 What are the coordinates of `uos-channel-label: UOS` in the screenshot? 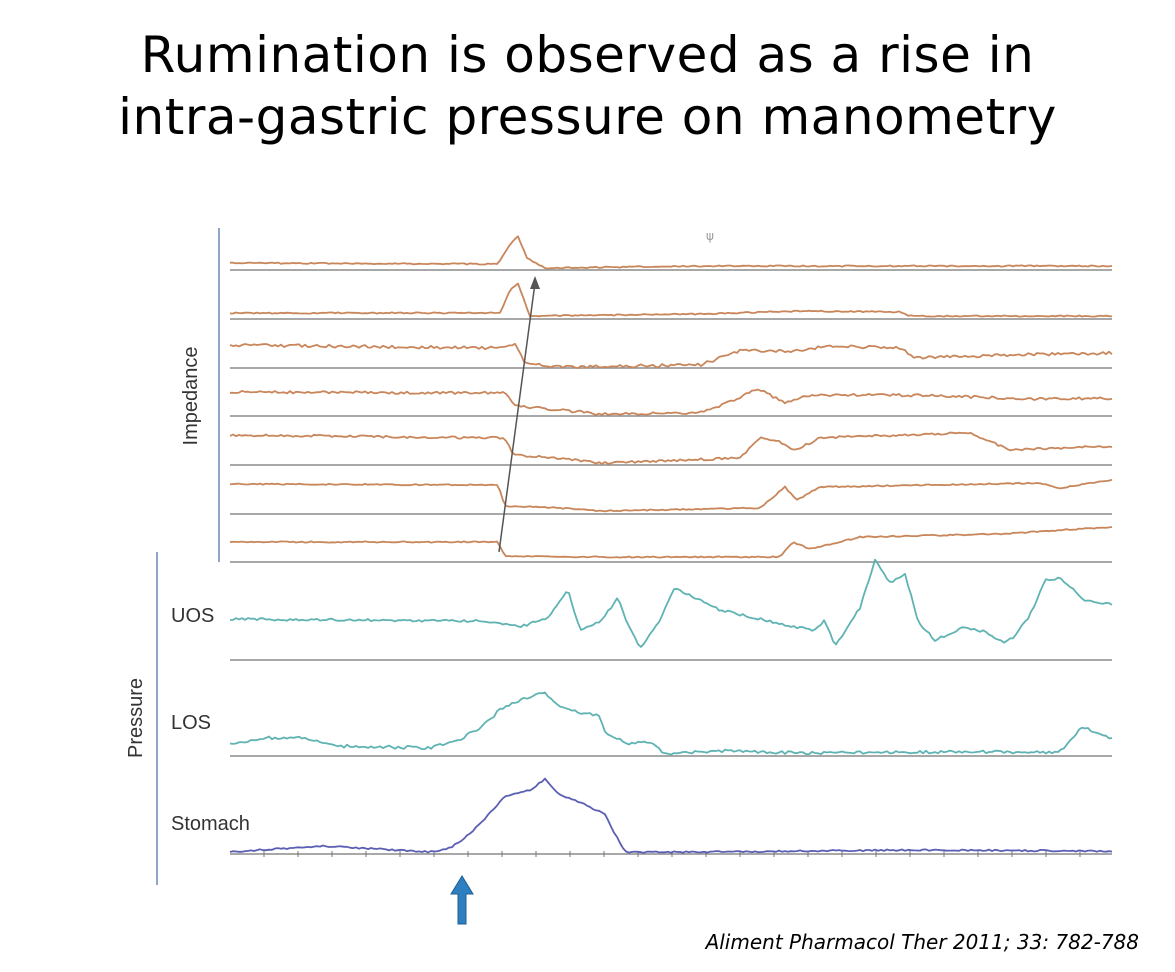 It's located at (192, 616).